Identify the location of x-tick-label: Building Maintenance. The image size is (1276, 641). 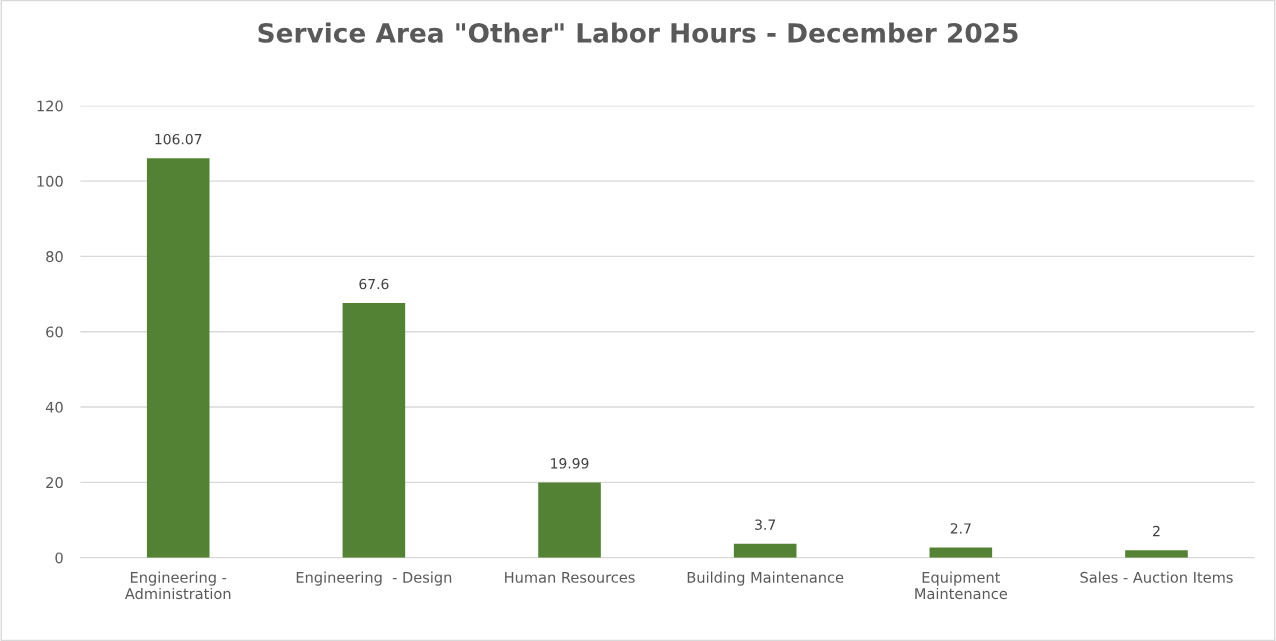
(765, 578).